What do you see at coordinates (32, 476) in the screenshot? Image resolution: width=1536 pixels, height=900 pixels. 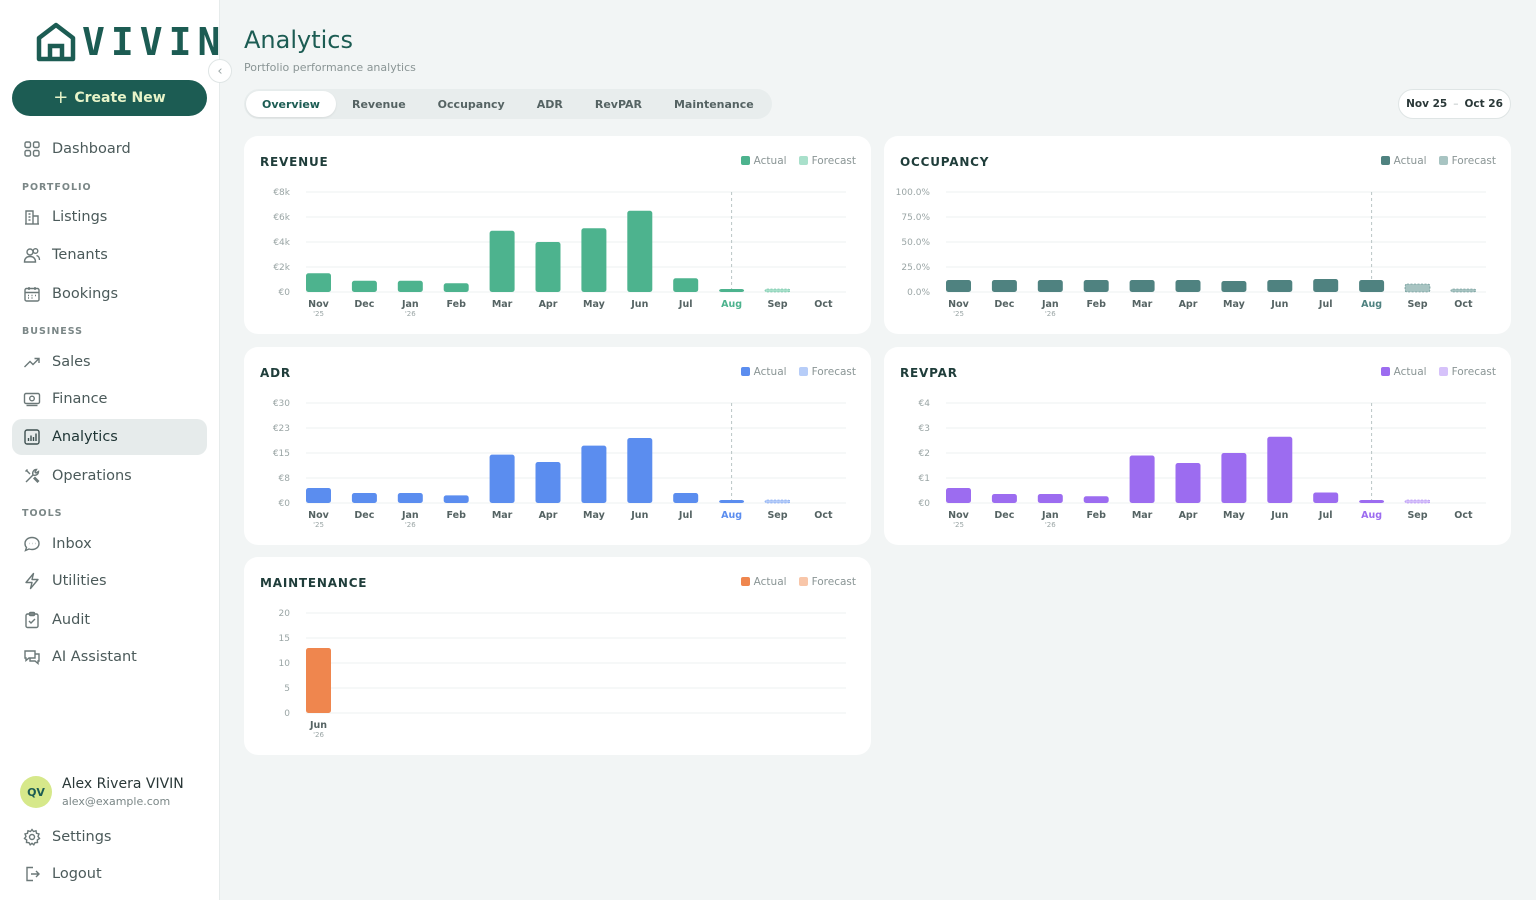 I see `tools-icon` at bounding box center [32, 476].